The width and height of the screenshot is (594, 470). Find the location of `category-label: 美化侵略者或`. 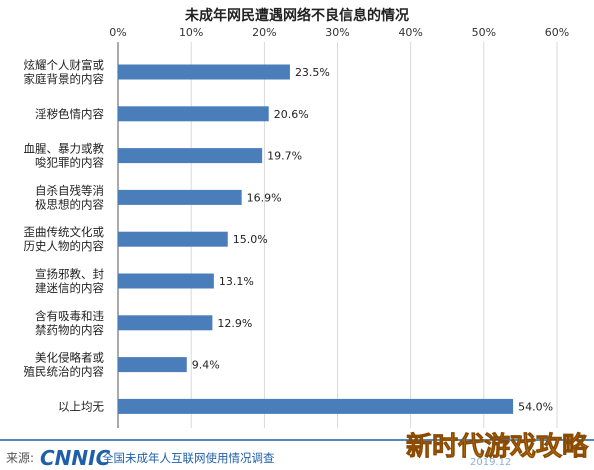

category-label: 美化侵略者或 is located at coordinates (69, 358).